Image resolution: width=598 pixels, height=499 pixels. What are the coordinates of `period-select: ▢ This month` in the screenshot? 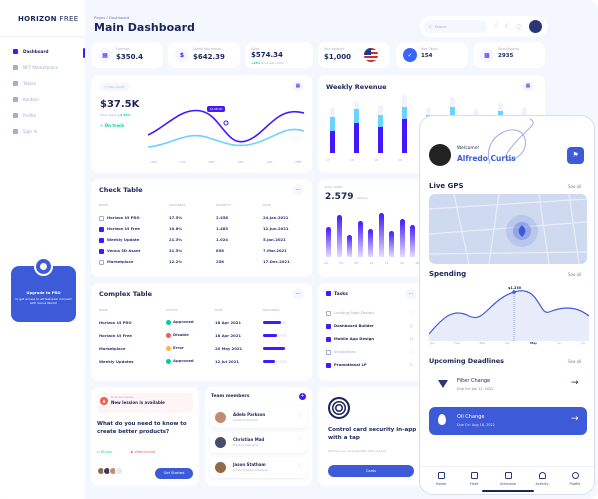 It's located at (114, 87).